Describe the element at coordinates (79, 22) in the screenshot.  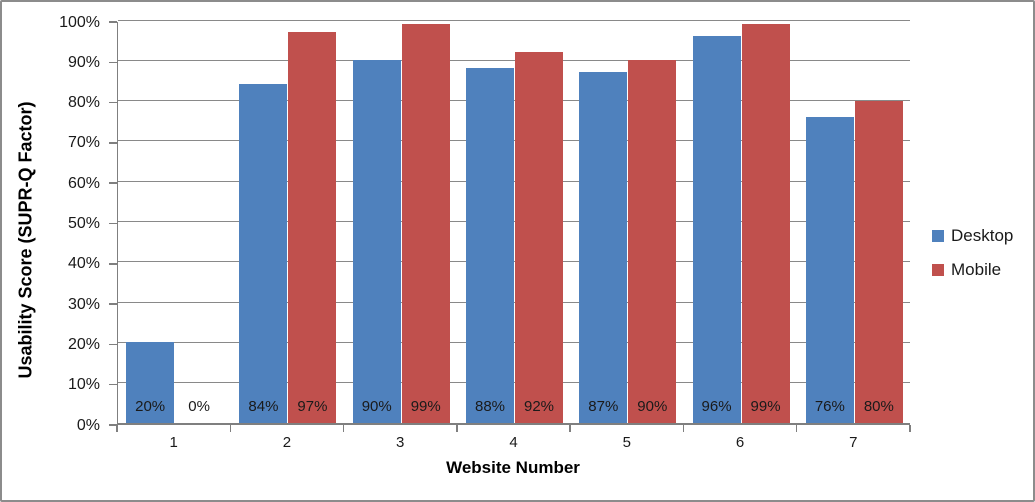
I see `y-tick-label-100: 100%` at that location.